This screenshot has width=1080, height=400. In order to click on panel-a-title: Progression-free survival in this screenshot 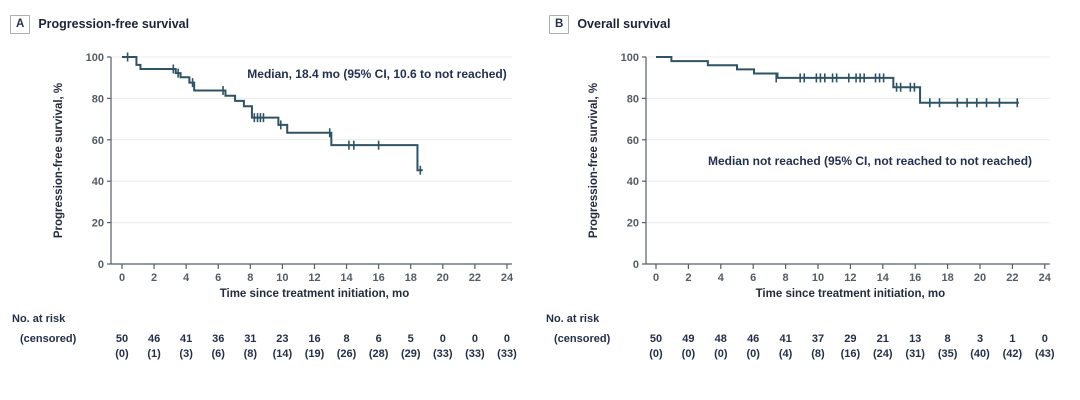, I will do `click(114, 24)`.